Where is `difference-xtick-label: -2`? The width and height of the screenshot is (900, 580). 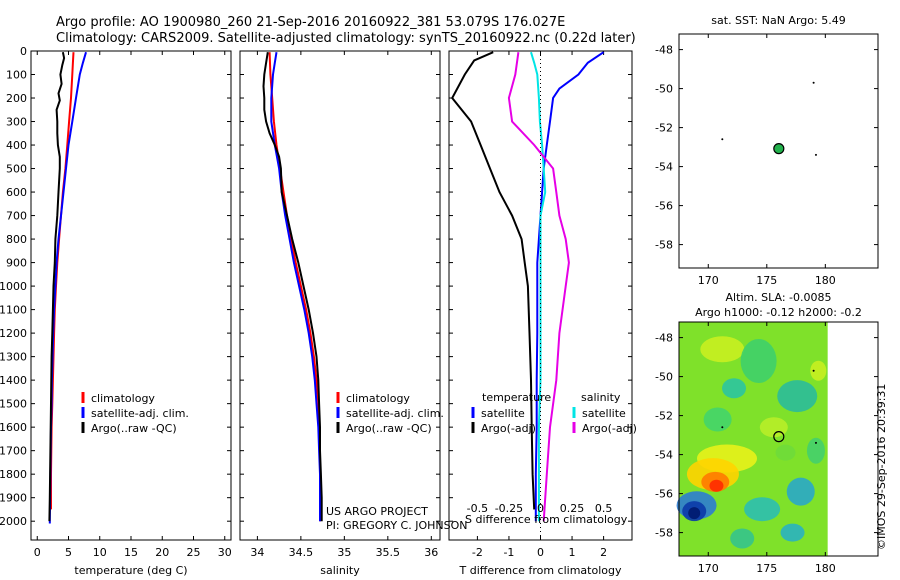
difference-xtick-label: -2 is located at coordinates (477, 552).